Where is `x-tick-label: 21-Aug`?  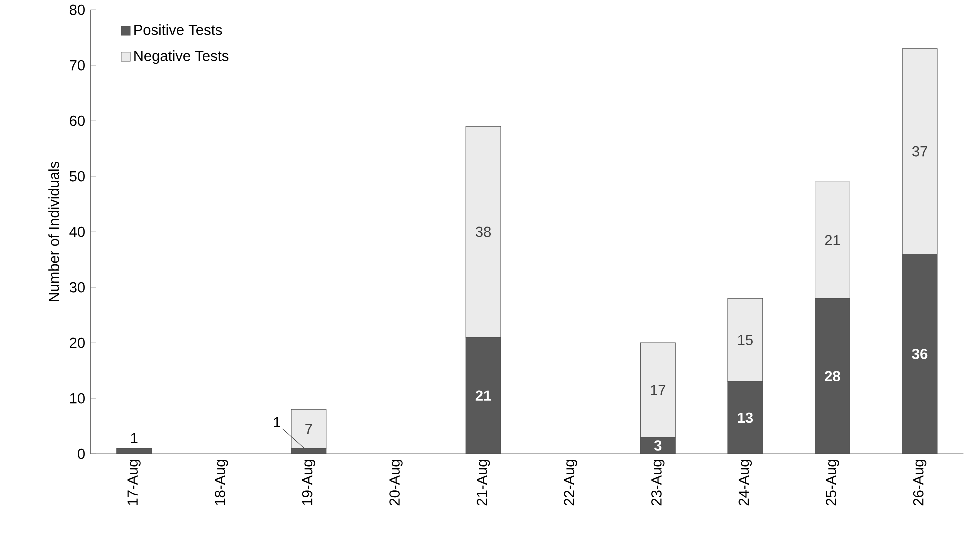 x-tick-label: 21-Aug is located at coordinates (483, 483).